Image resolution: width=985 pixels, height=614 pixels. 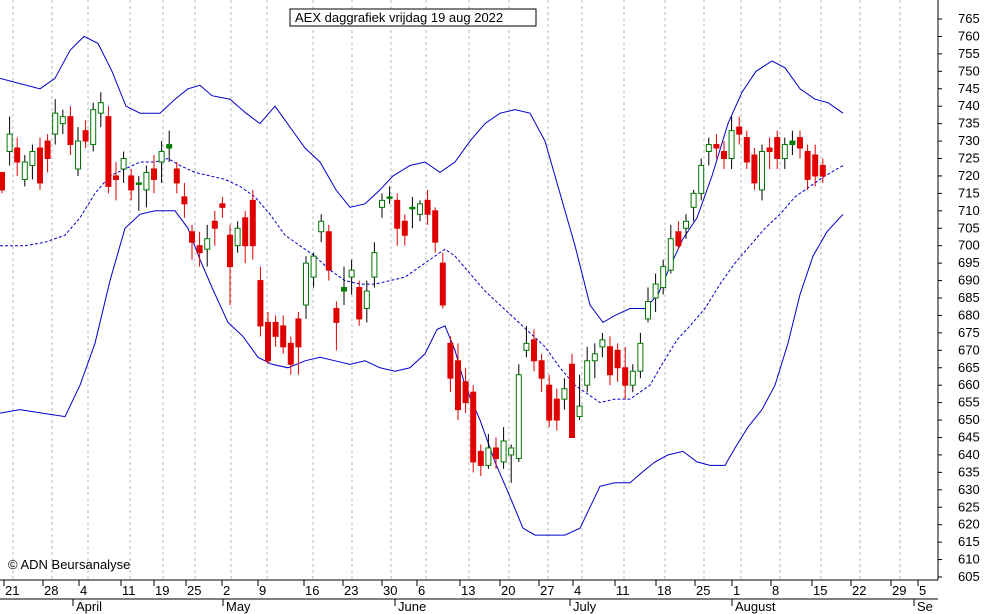 What do you see at coordinates (508, 590) in the screenshot?
I see `x-tick-label: 20` at bounding box center [508, 590].